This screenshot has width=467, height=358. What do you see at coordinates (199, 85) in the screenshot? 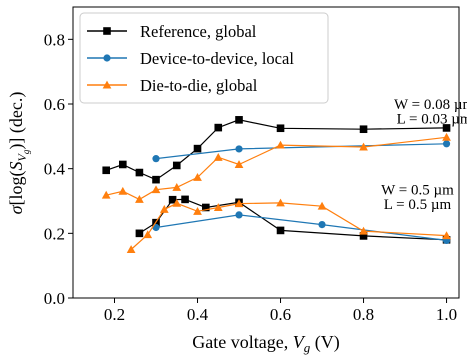
I see `legend-label: Die-to-die, global` at bounding box center [199, 85].